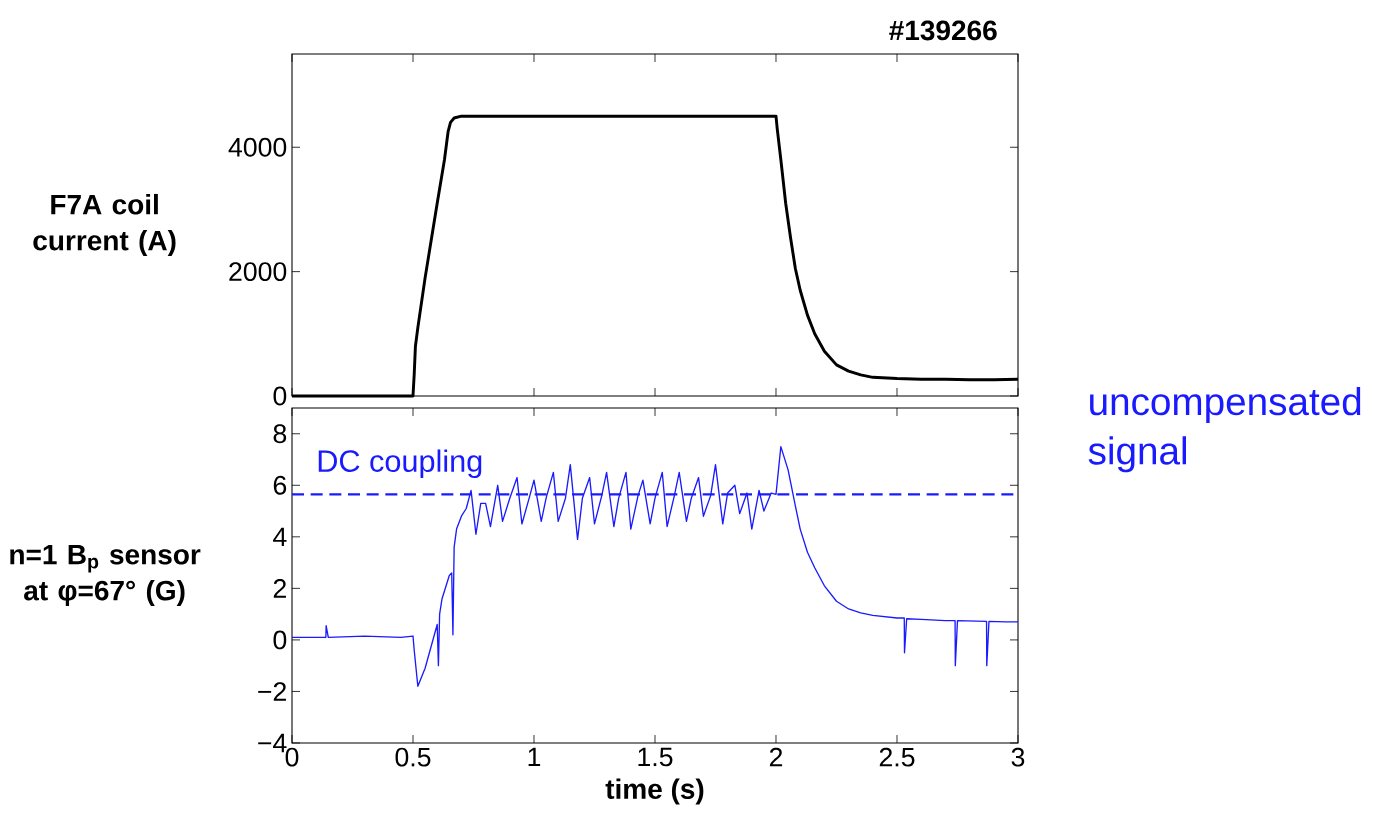 The image size is (1390, 838). Describe the element at coordinates (413, 757) in the screenshot. I see `x-tick-label: 0.5` at that location.